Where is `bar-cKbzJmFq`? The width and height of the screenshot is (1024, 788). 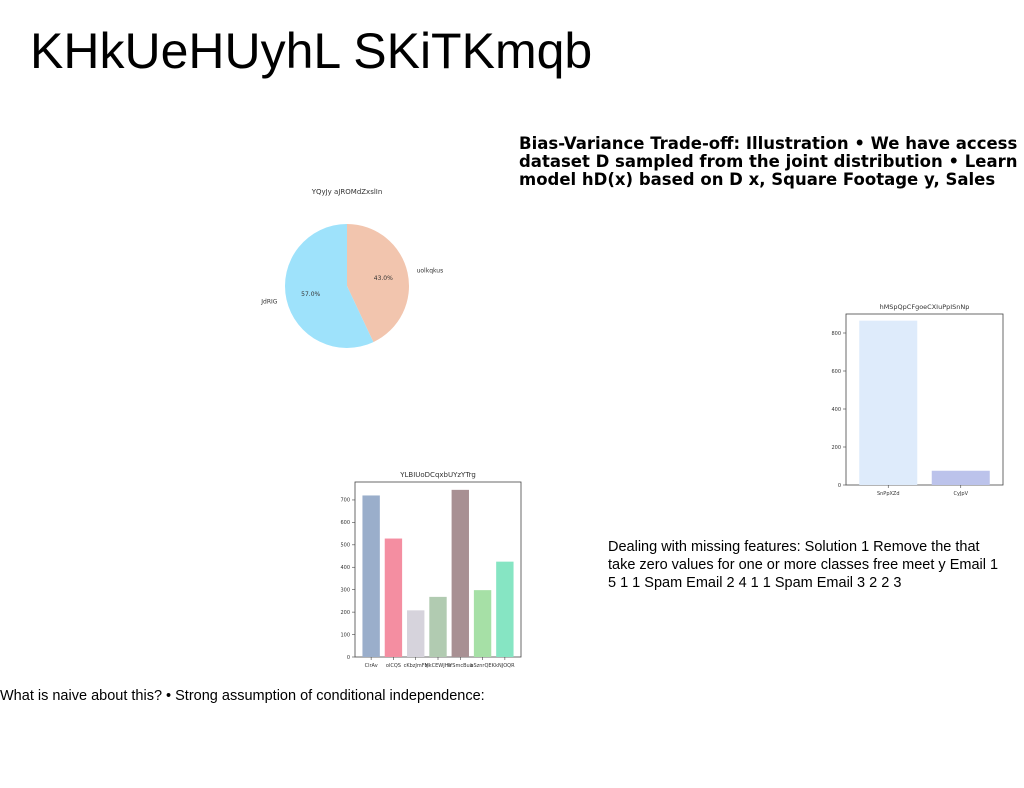 bar-cKbzJmFq is located at coordinates (416, 633).